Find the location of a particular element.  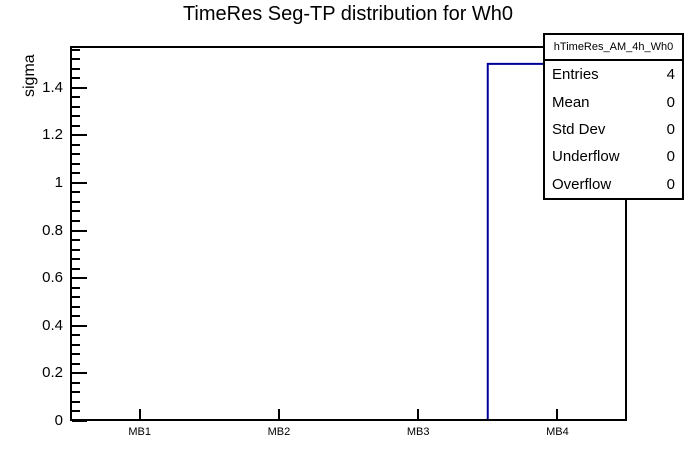

y-tick-label: 1.2 is located at coordinates (52, 135).